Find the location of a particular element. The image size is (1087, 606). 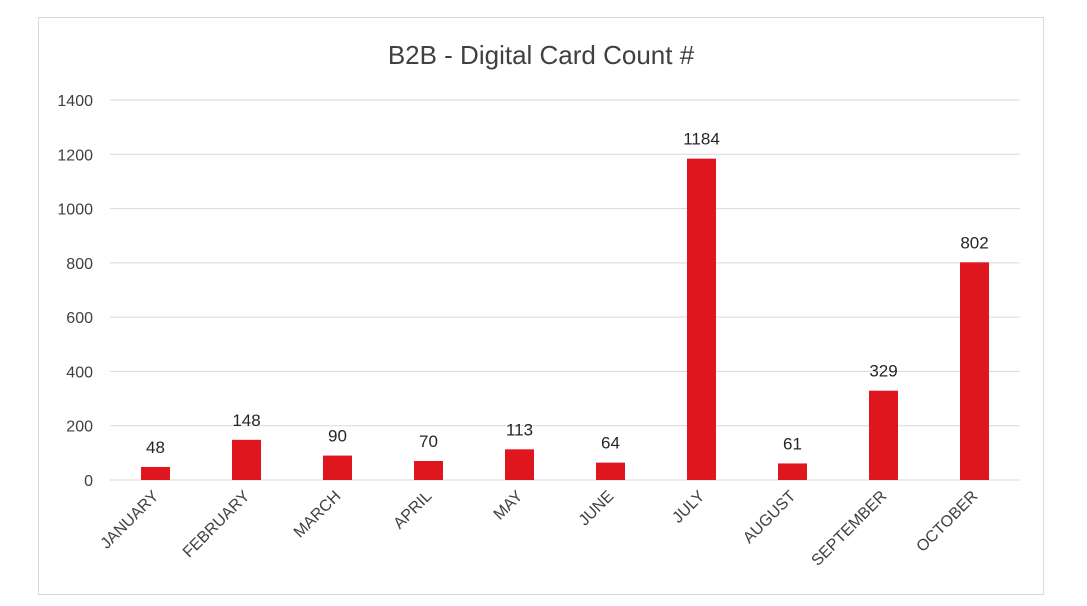

data-label: 90 is located at coordinates (337, 436).